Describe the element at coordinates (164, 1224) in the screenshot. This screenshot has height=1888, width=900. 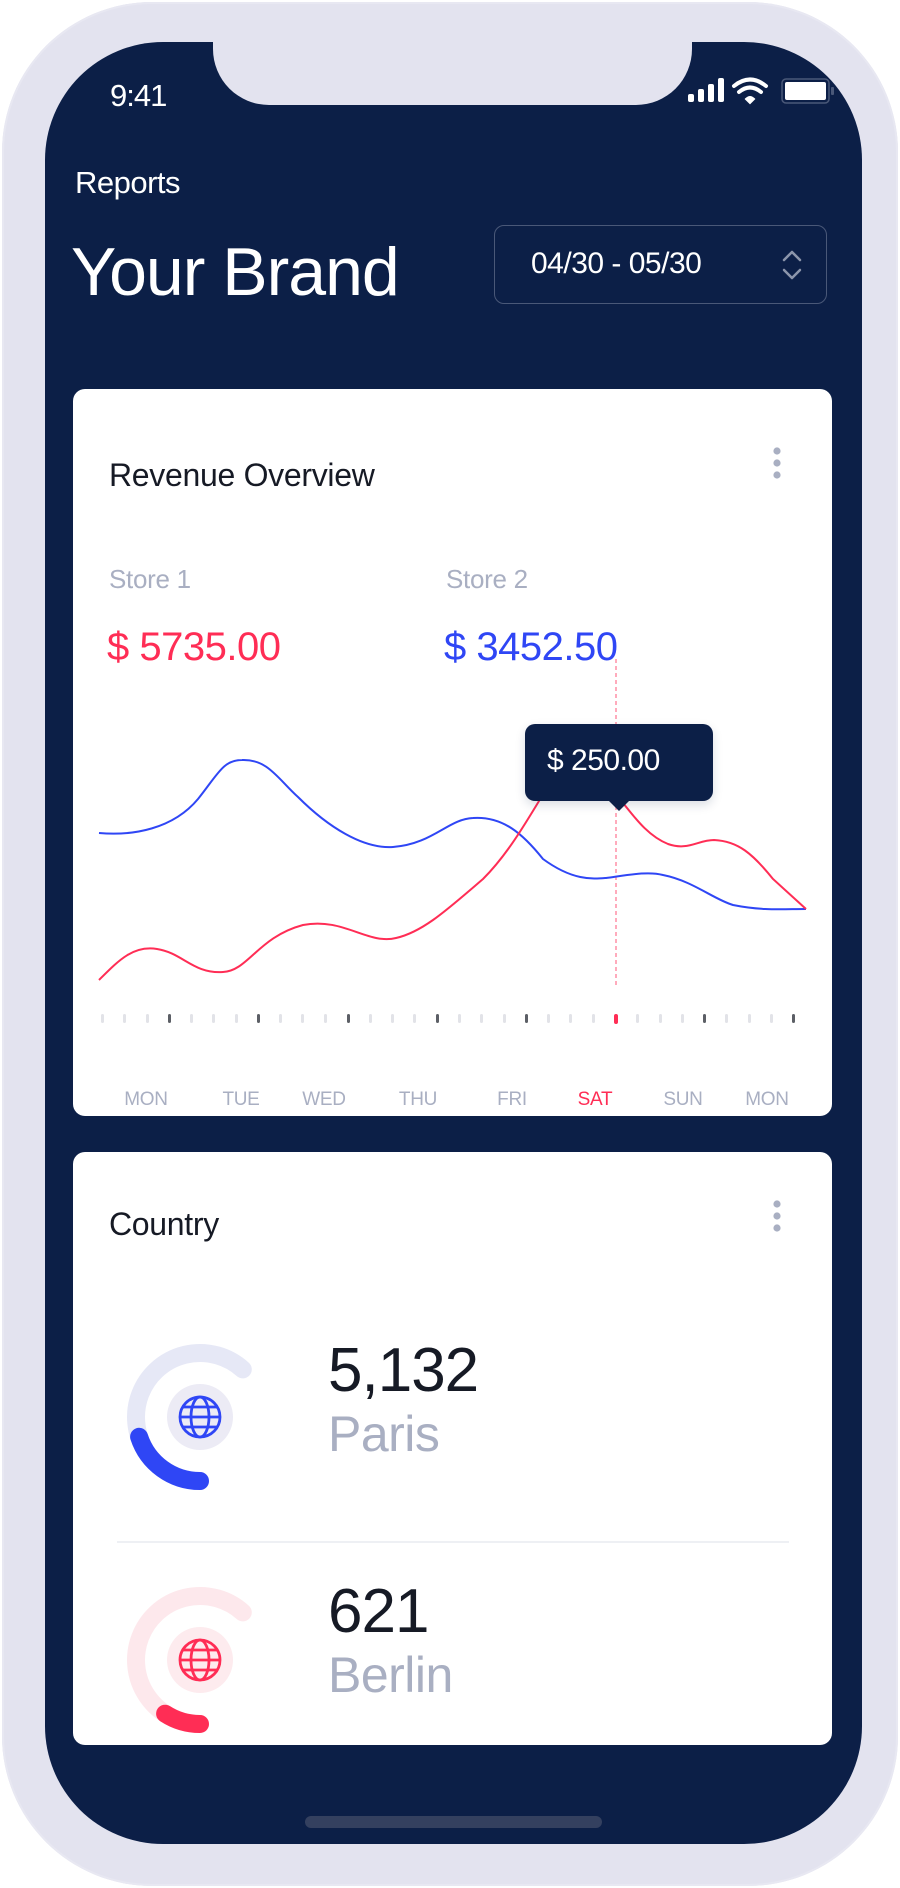
I see `country-card-title: Country` at that location.